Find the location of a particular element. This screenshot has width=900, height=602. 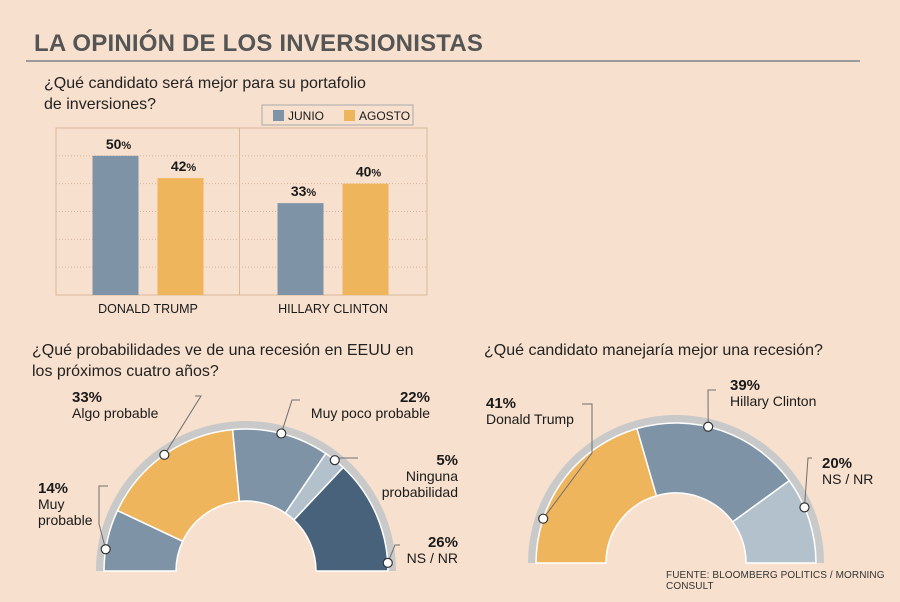

label-line: Muy is located at coordinates (51, 504).